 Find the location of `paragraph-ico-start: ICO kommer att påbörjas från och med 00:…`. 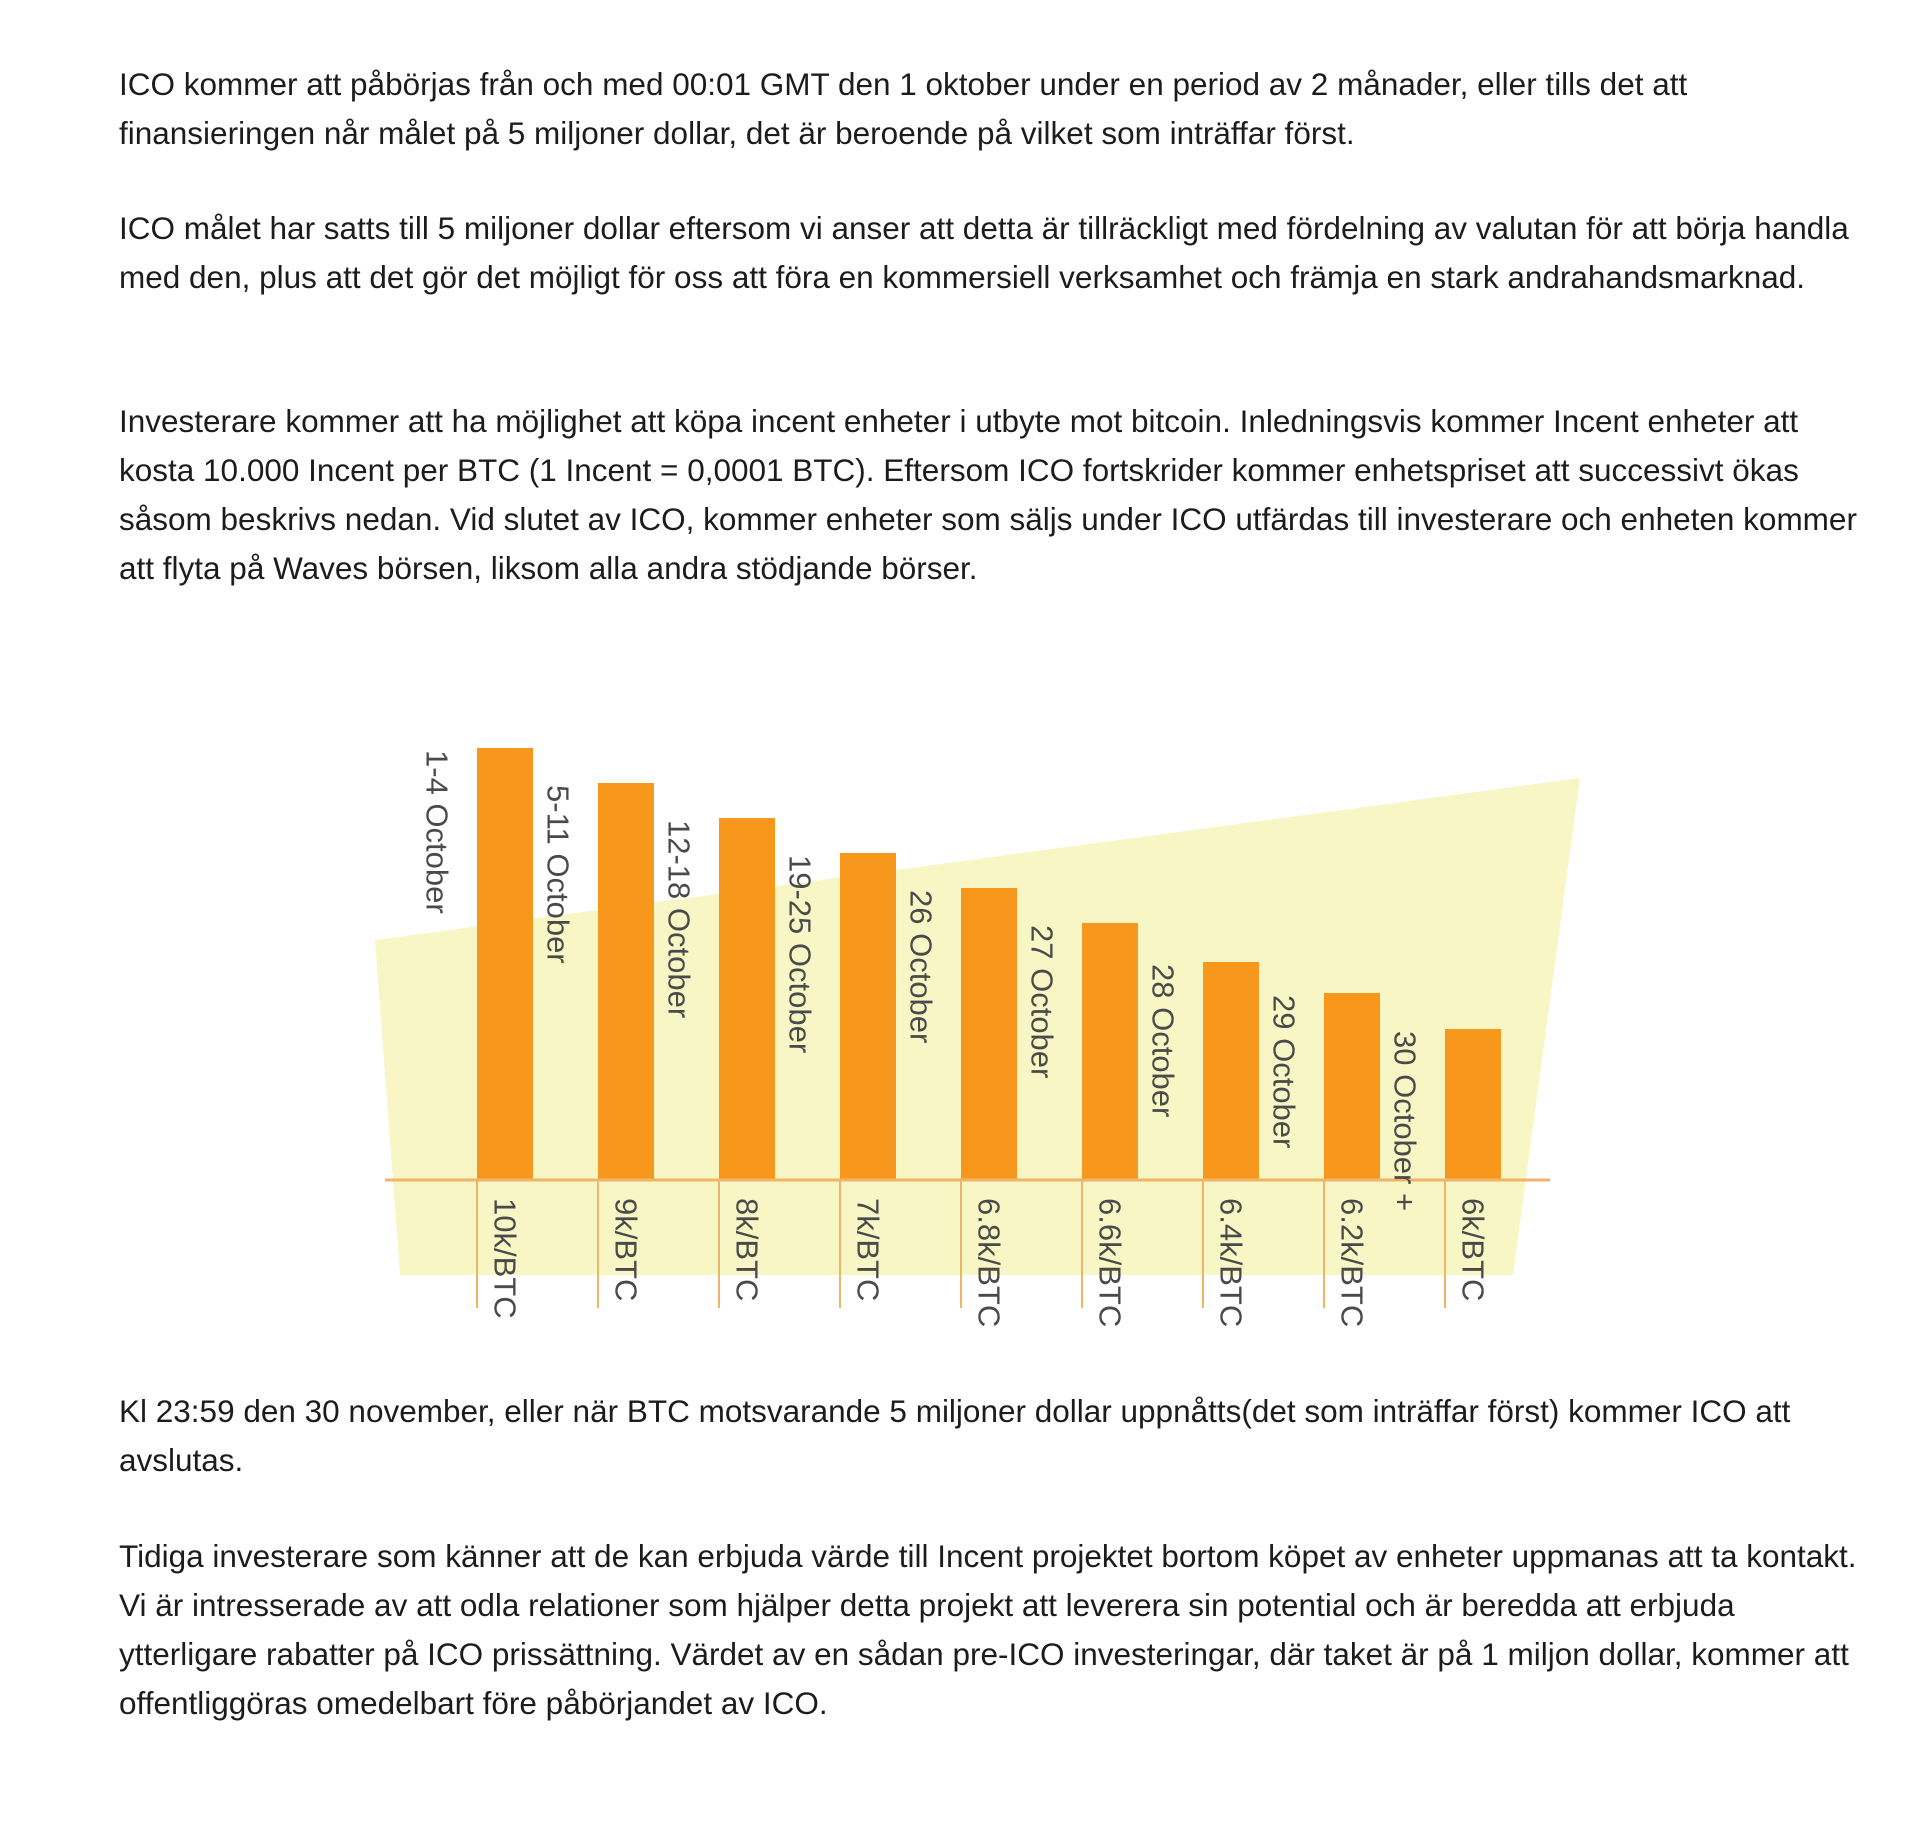

paragraph-ico-start: ICO kommer att påbörjas från och med 00:… is located at coordinates (903, 108).